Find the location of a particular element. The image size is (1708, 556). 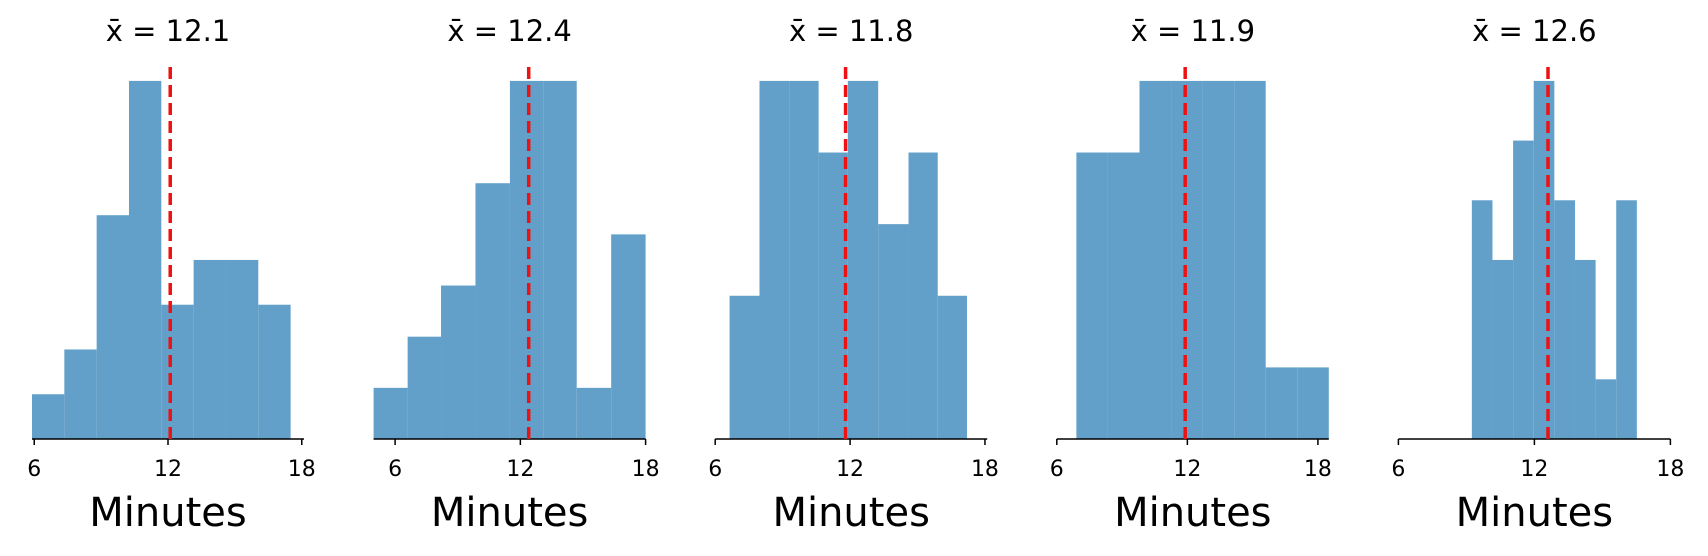

panel-title: x̄ = 12.1 is located at coordinates (168, 31).